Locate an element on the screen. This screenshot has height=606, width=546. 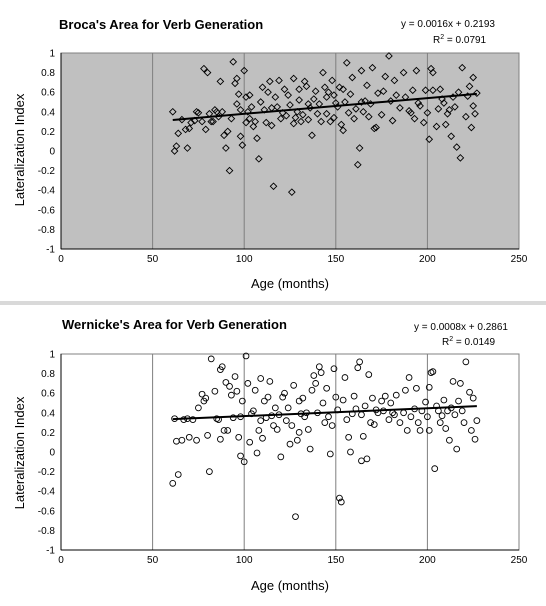
y-tick-label: -0.8 is located at coordinates (47, 230).